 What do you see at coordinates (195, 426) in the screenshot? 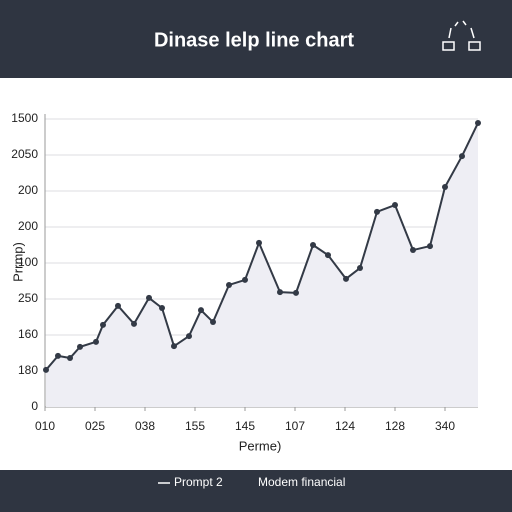
I see `x-tick-label: 155` at bounding box center [195, 426].